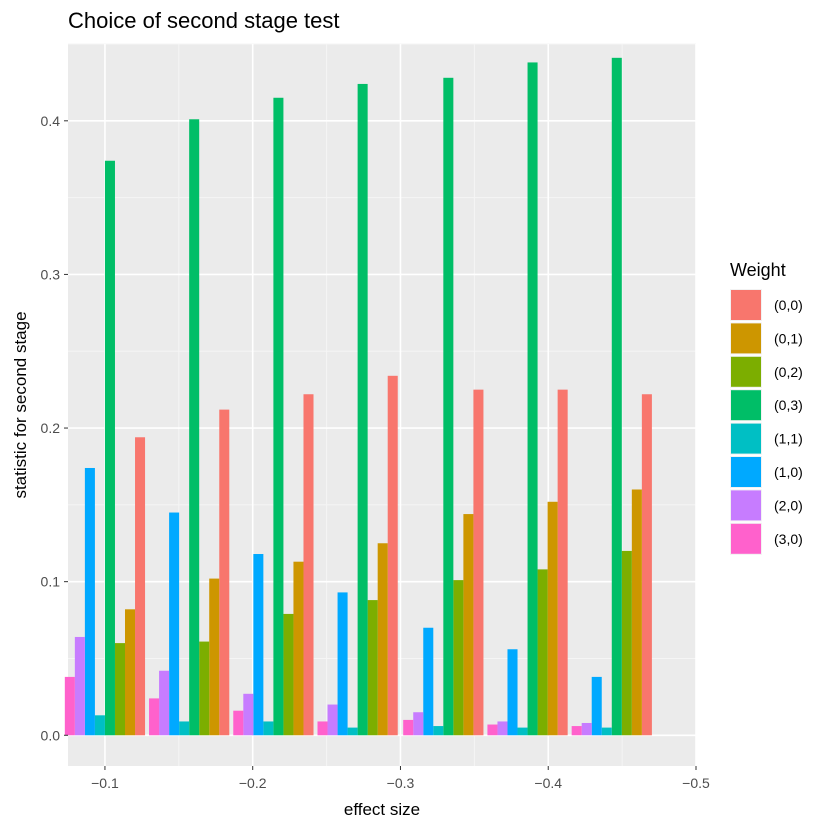  What do you see at coordinates (401, 783) in the screenshot?
I see `x-tick-label: −0.3` at bounding box center [401, 783].